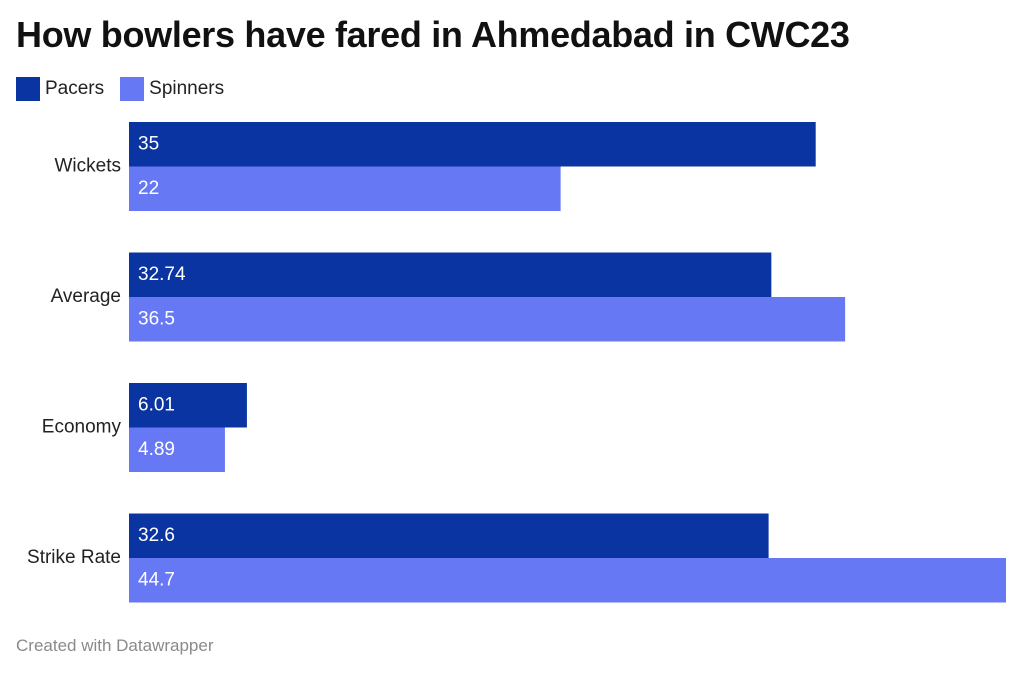 The width and height of the screenshot is (1024, 676). Describe the element at coordinates (156, 449) in the screenshot. I see `value-label-spinners-economy: 4.89` at that location.